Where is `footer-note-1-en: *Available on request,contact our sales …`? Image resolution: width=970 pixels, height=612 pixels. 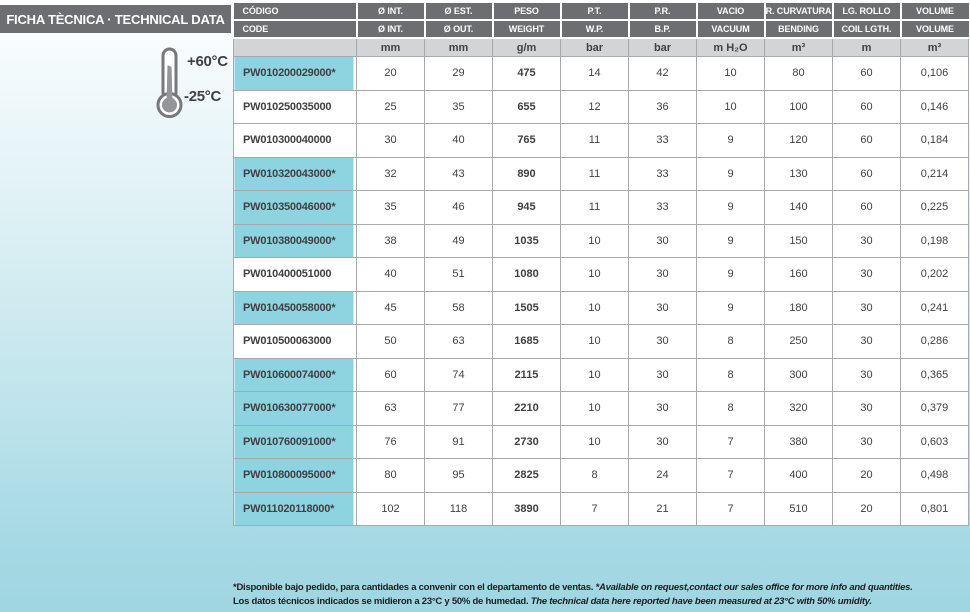 footer-note-1-en: *Available on request,contact our sales … is located at coordinates (754, 587).